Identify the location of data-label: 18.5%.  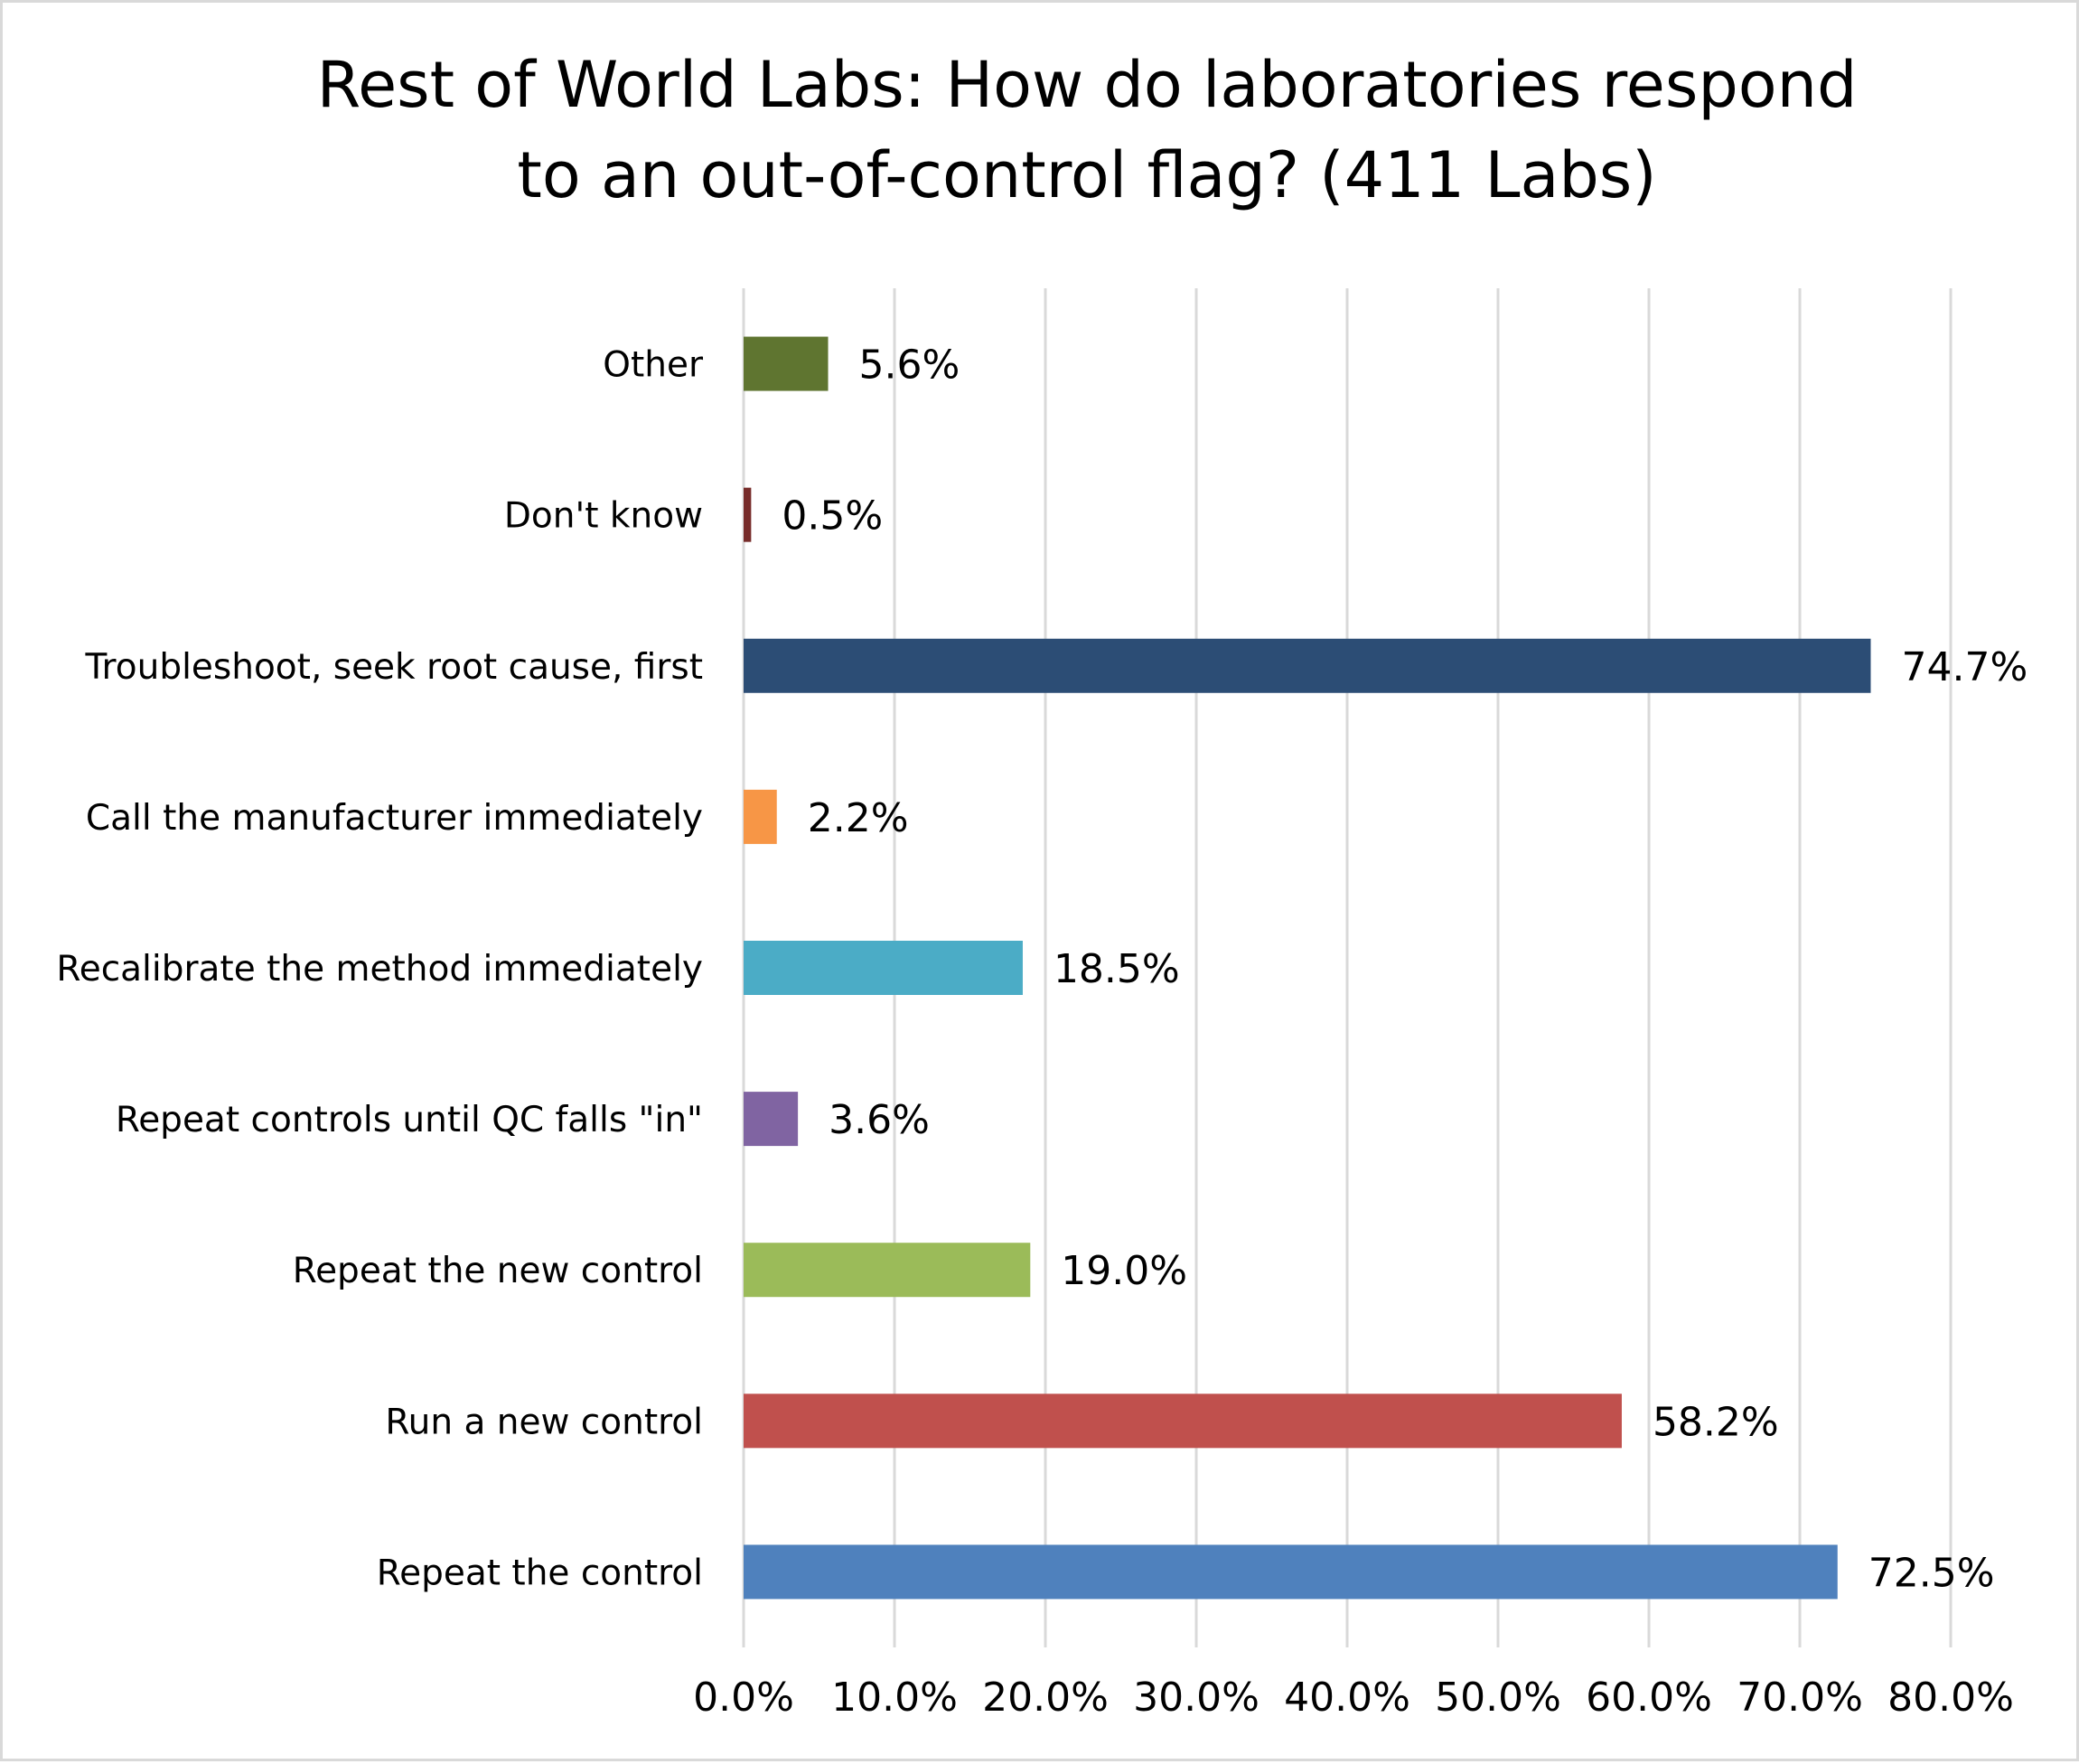
(1117, 969).